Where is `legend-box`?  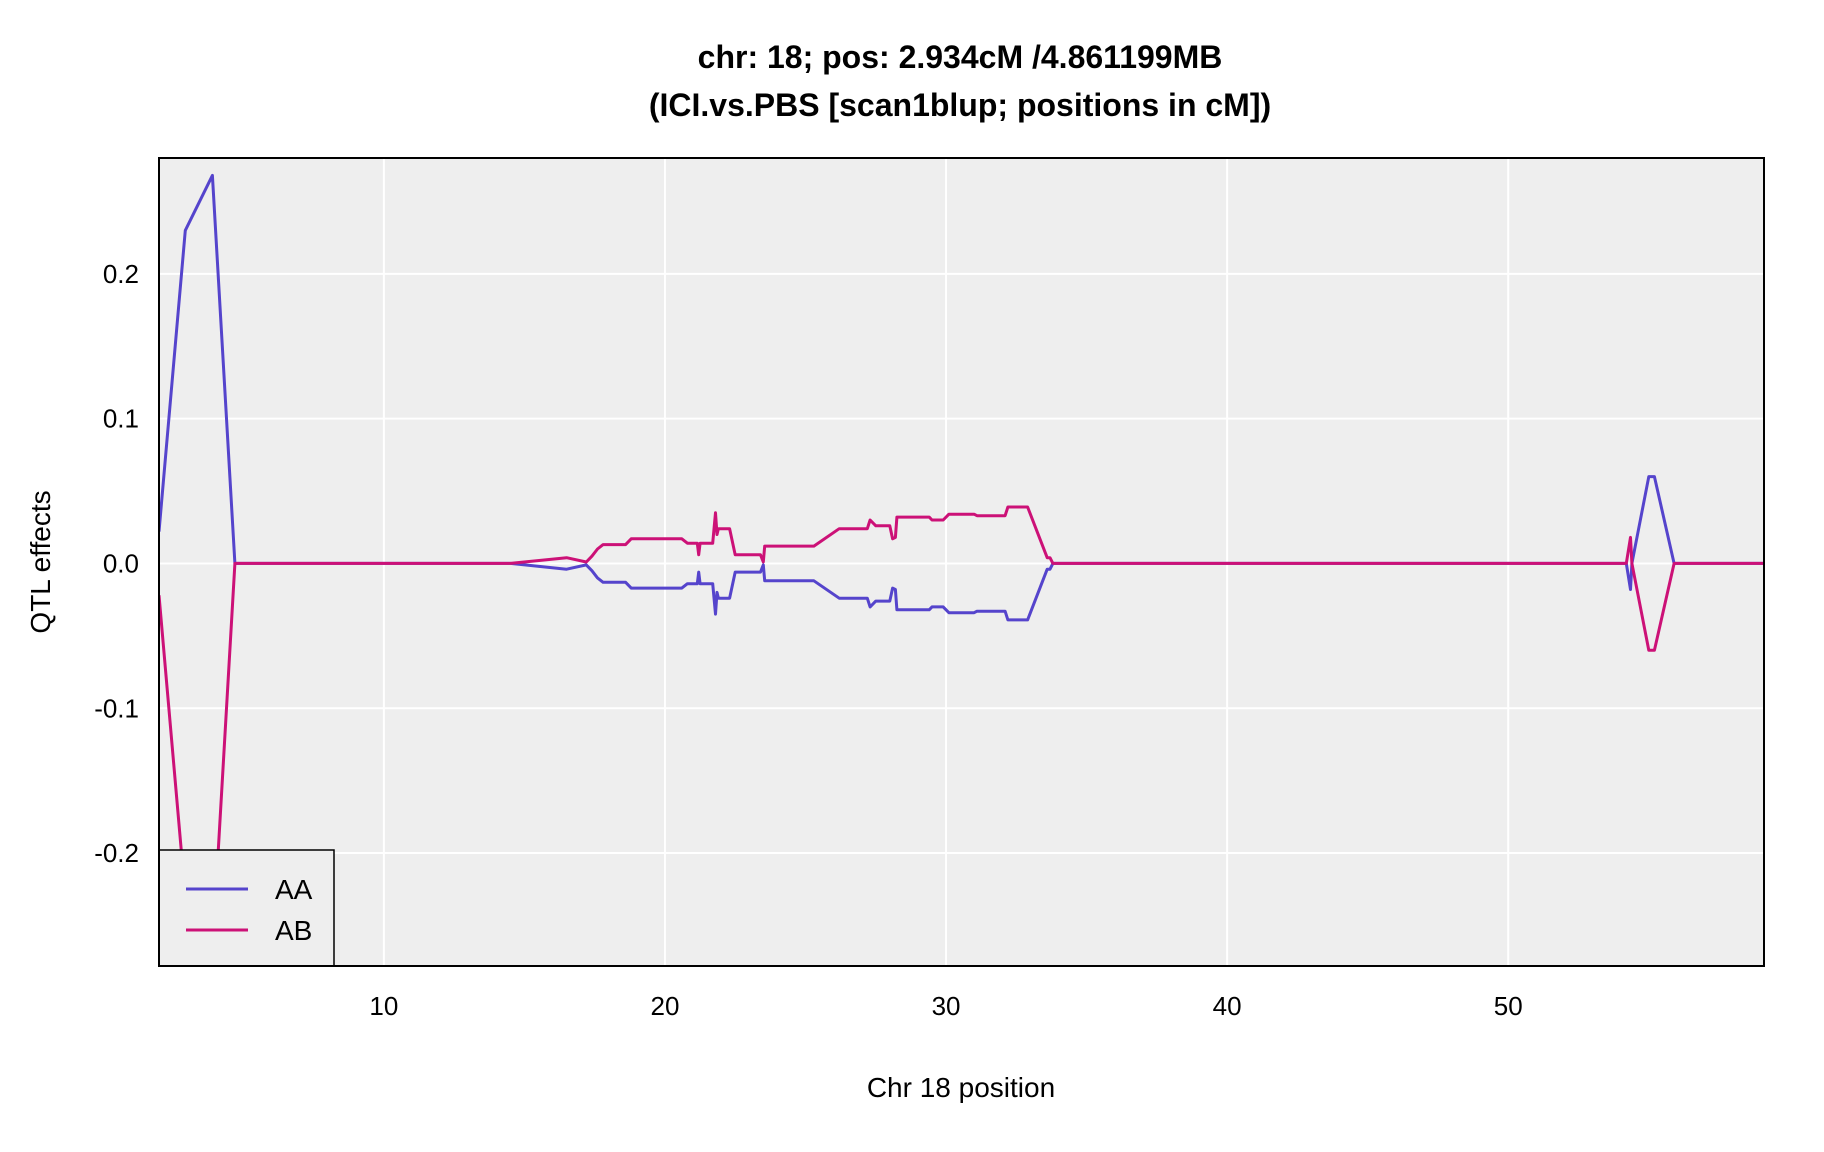
legend-box is located at coordinates (246, 908).